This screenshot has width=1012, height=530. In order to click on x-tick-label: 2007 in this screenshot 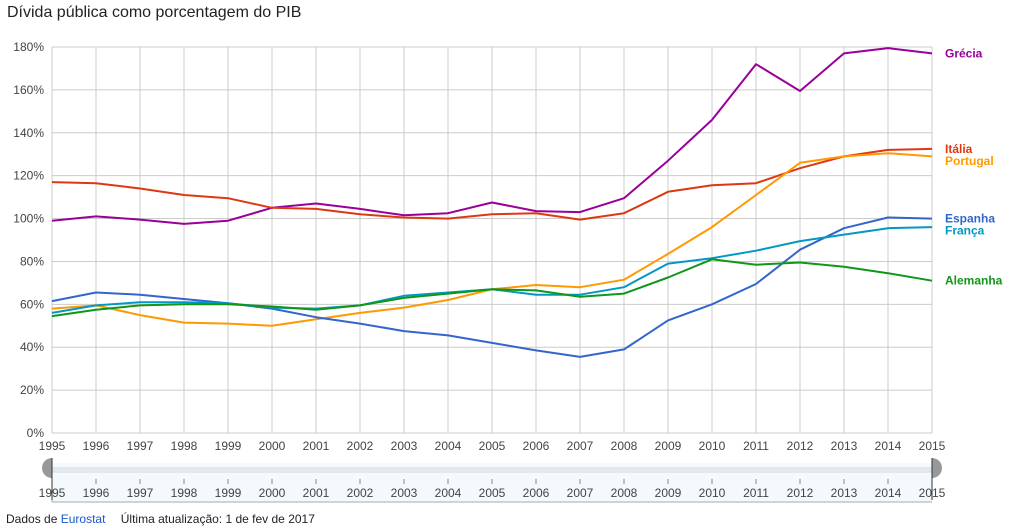, I will do `click(580, 446)`.